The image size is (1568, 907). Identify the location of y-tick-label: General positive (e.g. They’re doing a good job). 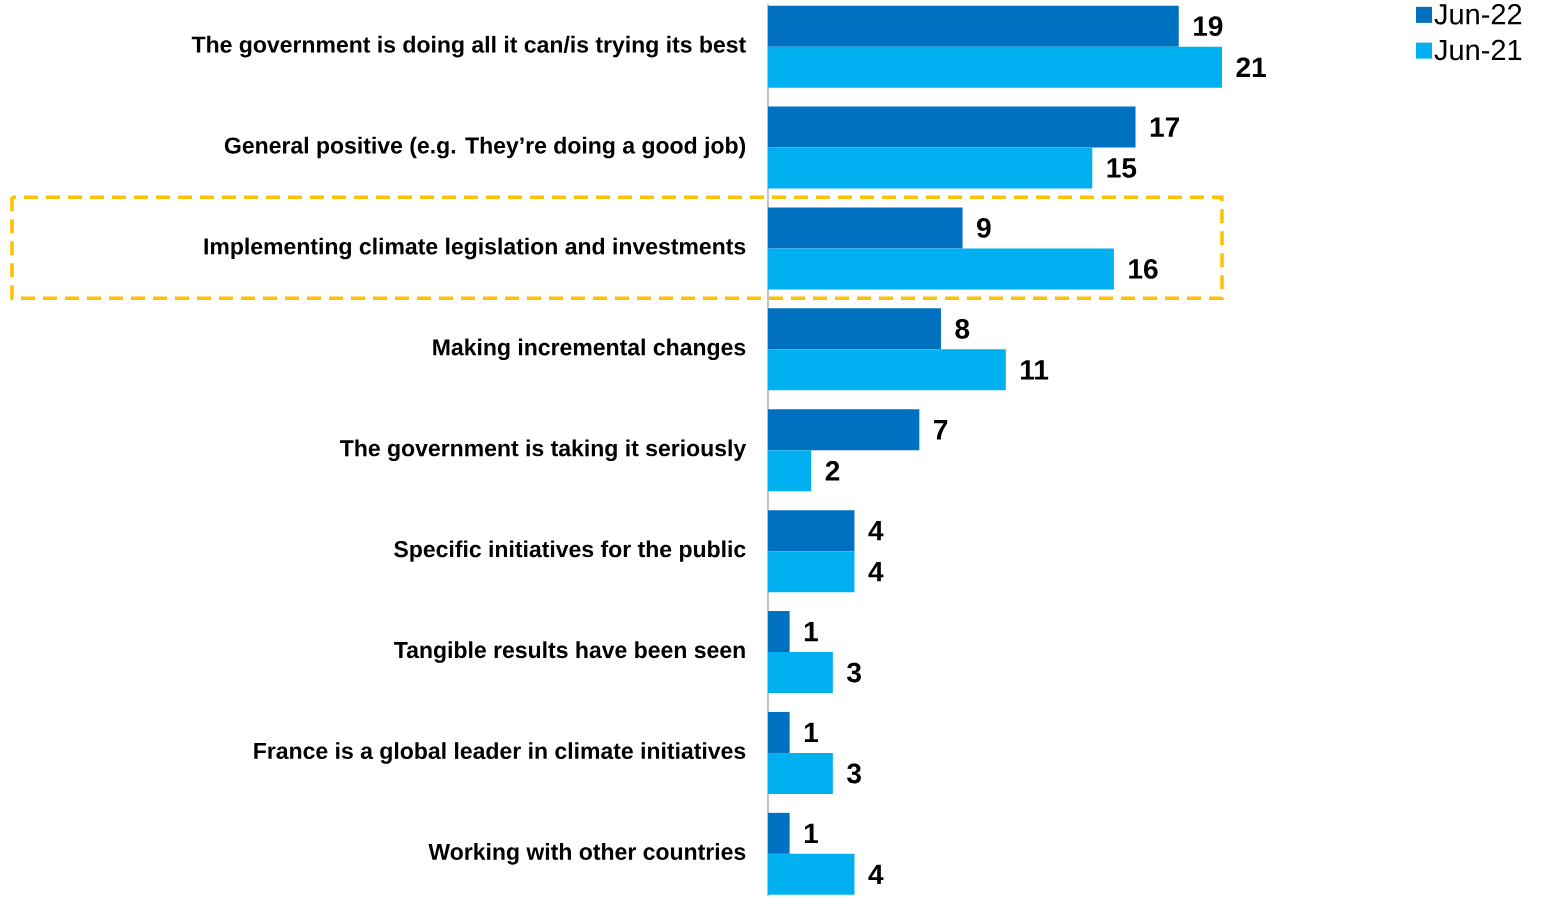
(485, 147).